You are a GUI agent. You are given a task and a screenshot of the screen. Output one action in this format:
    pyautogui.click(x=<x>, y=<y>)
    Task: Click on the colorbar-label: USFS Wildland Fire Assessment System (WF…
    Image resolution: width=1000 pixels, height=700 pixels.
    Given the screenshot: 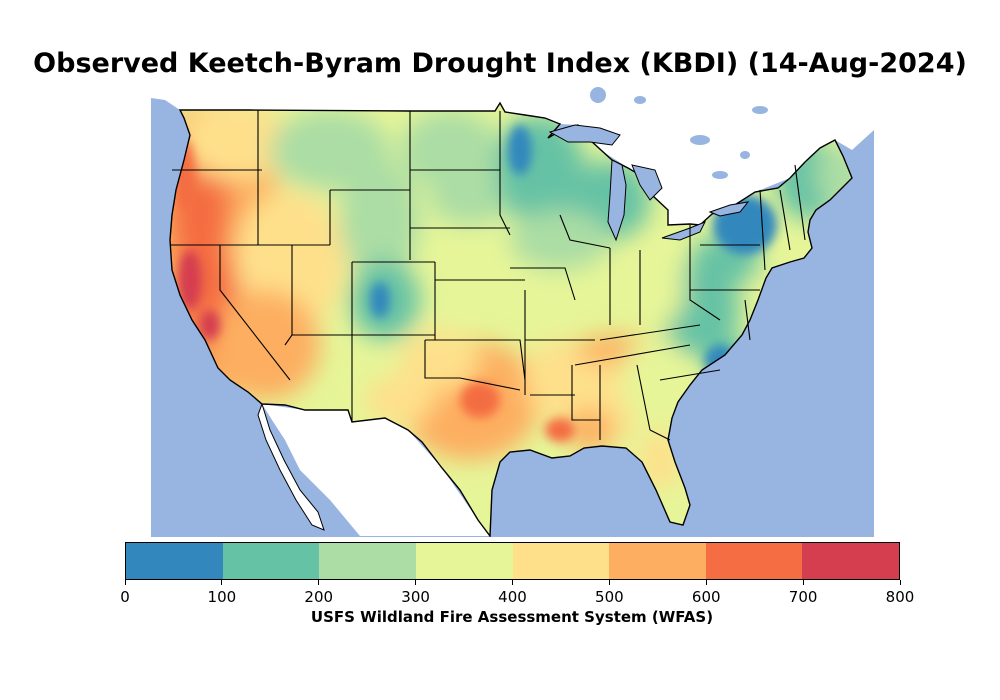 What is the action you would take?
    pyautogui.click(x=512, y=617)
    